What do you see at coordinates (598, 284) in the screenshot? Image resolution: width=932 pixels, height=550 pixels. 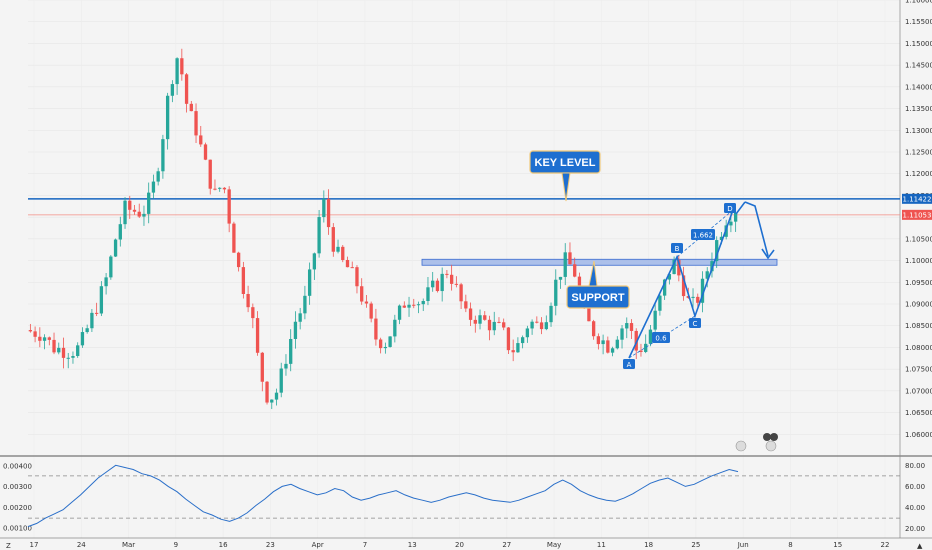 I see `support-callout: SUPPORT` at bounding box center [598, 284].